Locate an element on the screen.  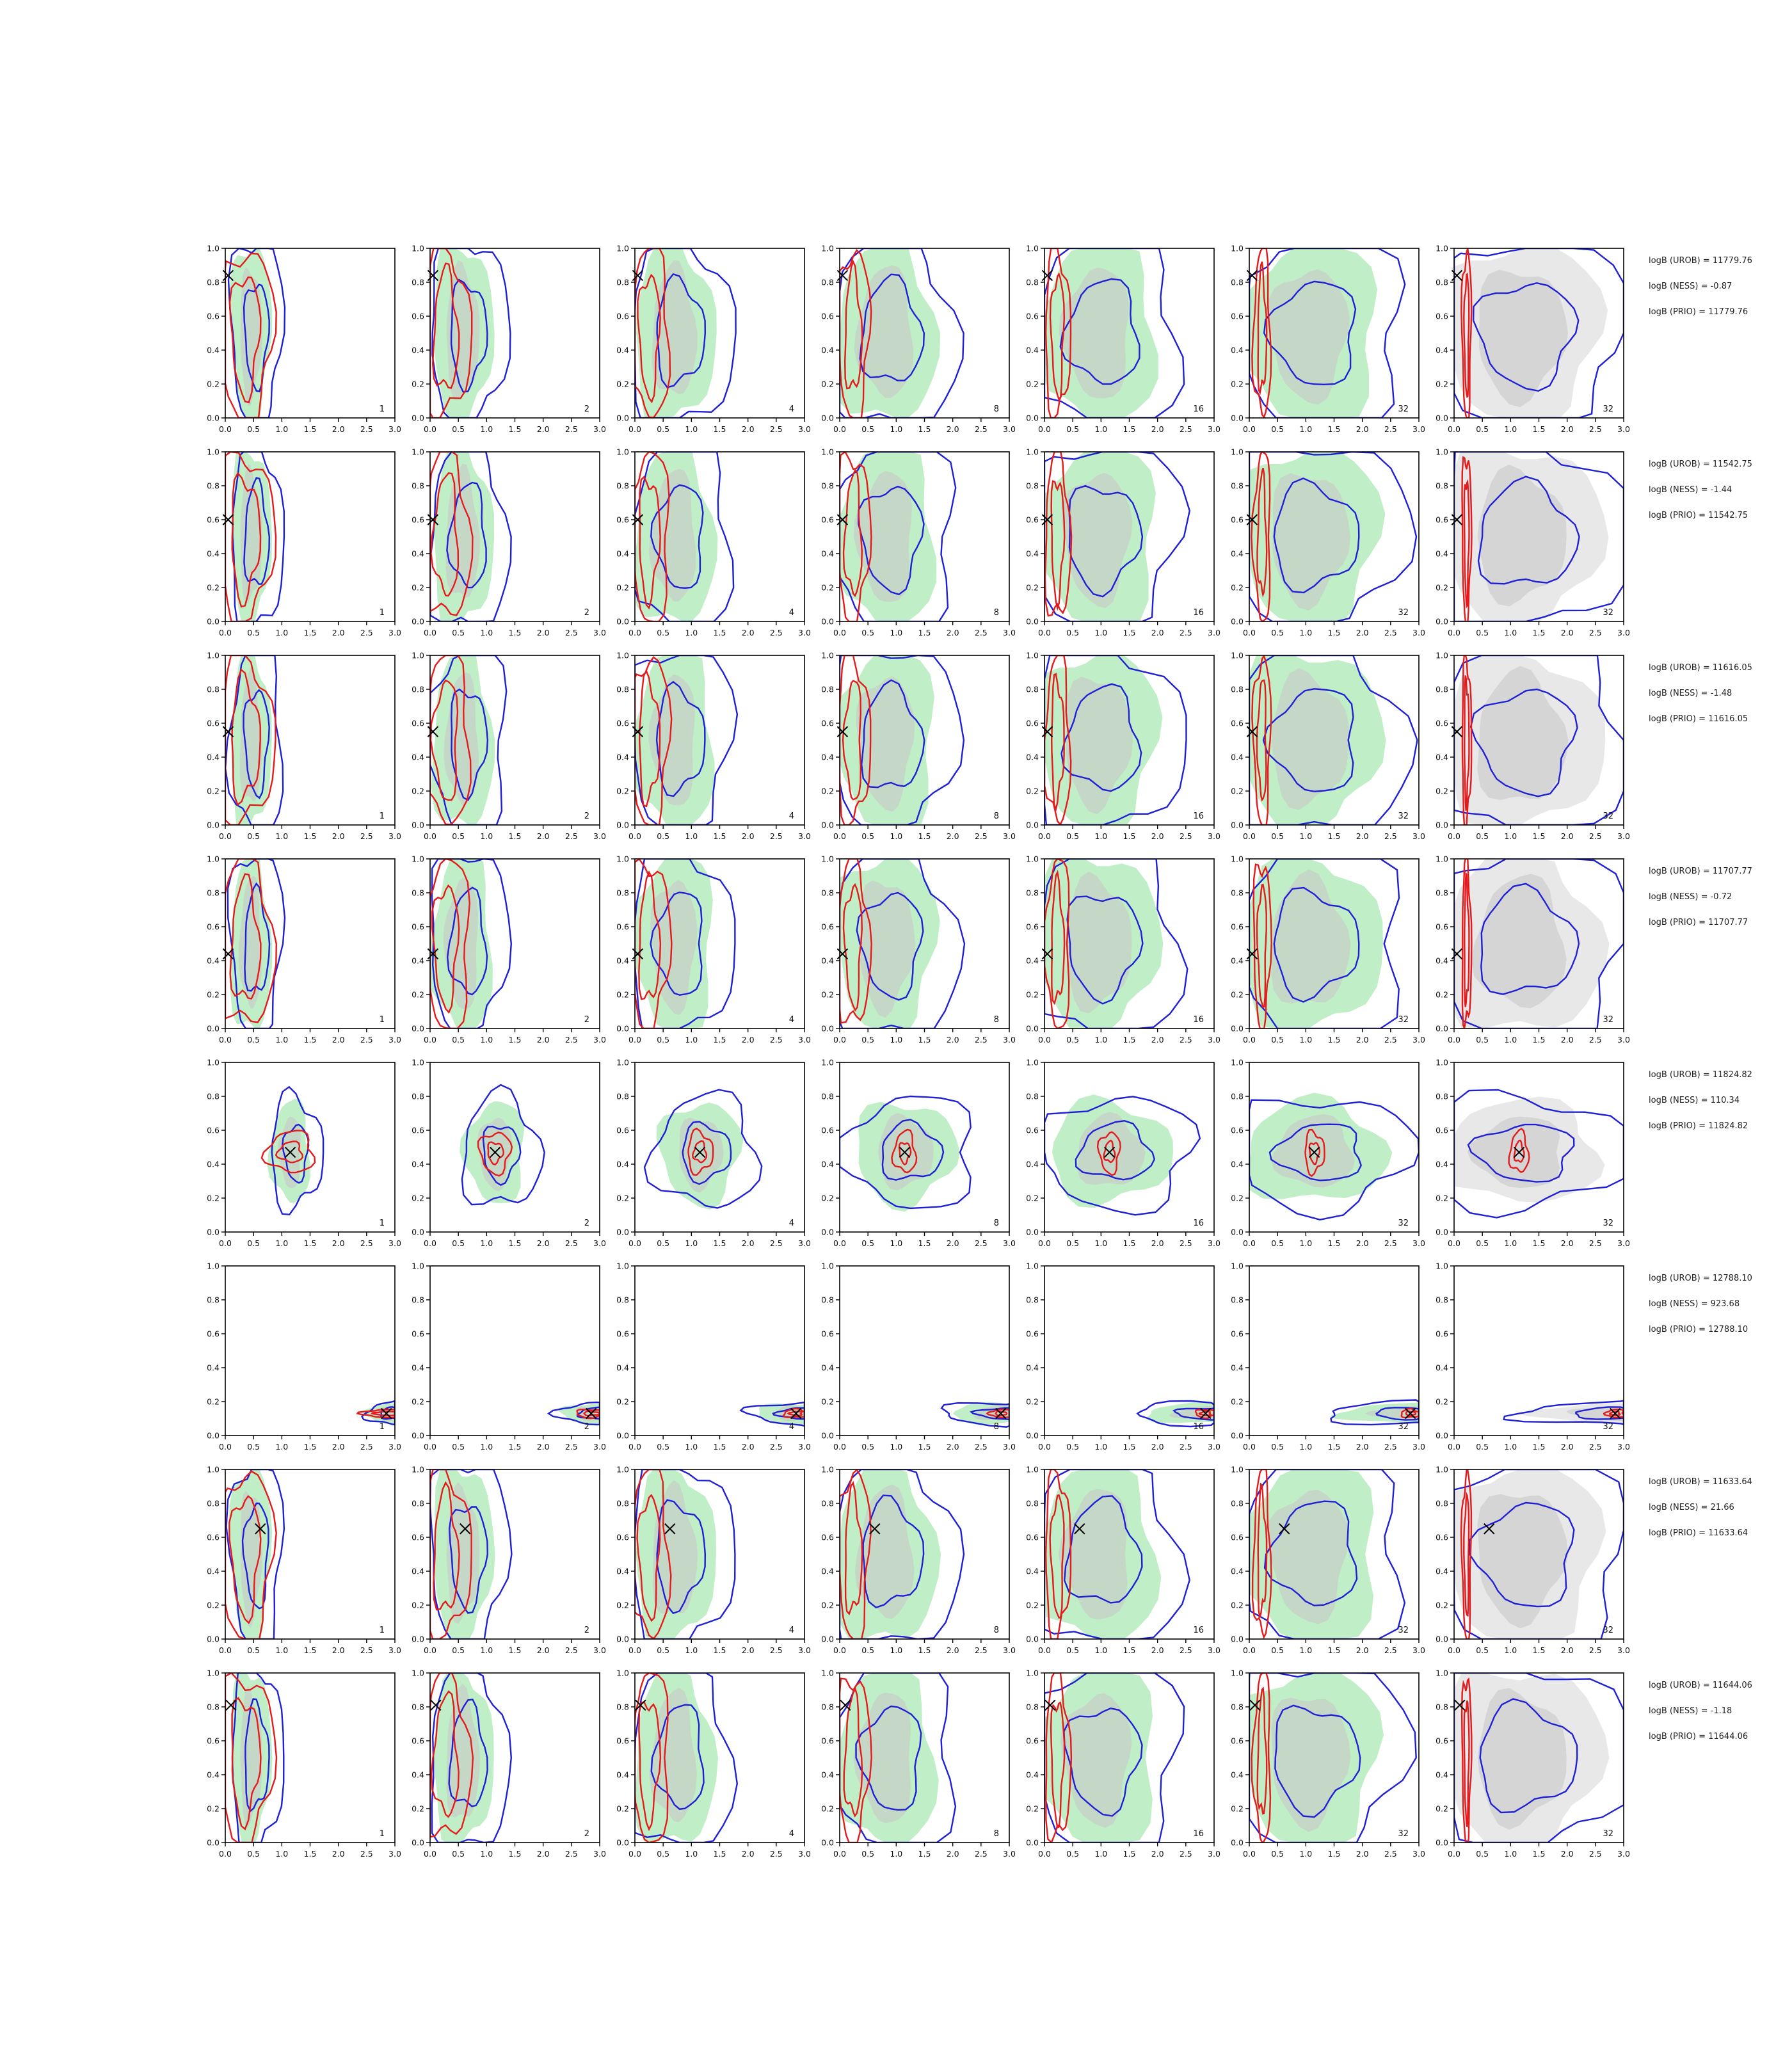
logb-urob-row-1: logB (UROB) = 11779.76 is located at coordinates (1700, 261).